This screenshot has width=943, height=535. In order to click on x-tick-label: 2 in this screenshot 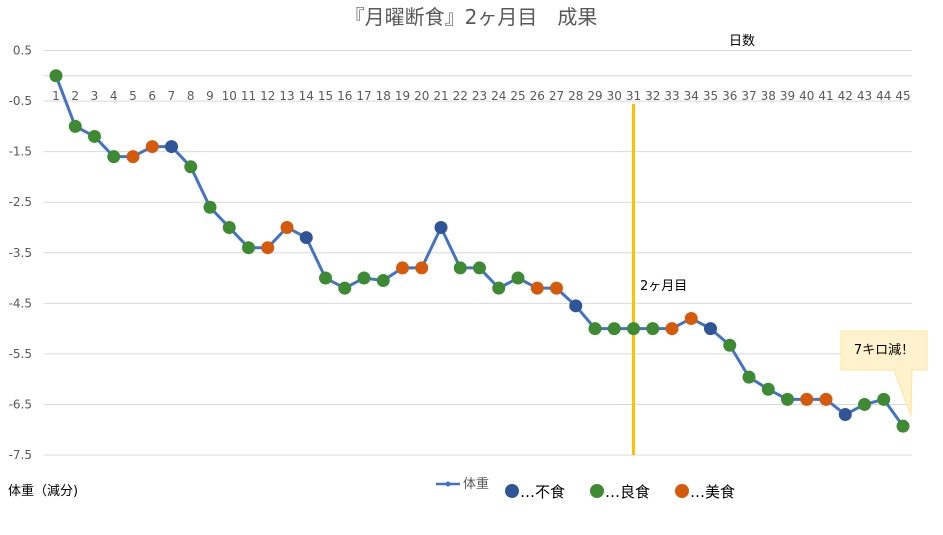, I will do `click(75, 96)`.